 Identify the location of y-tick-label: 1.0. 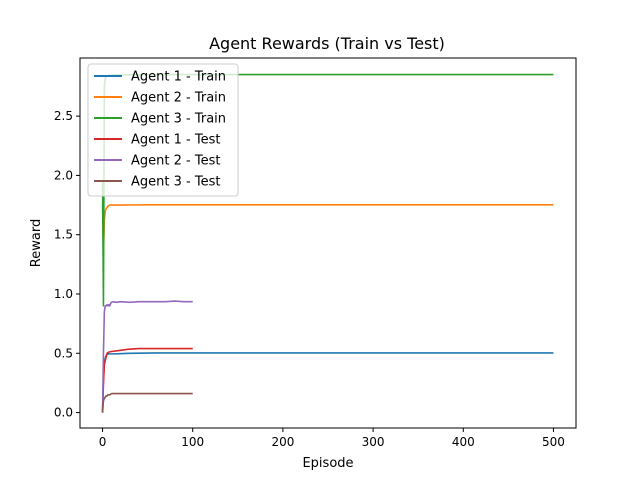
(63, 294).